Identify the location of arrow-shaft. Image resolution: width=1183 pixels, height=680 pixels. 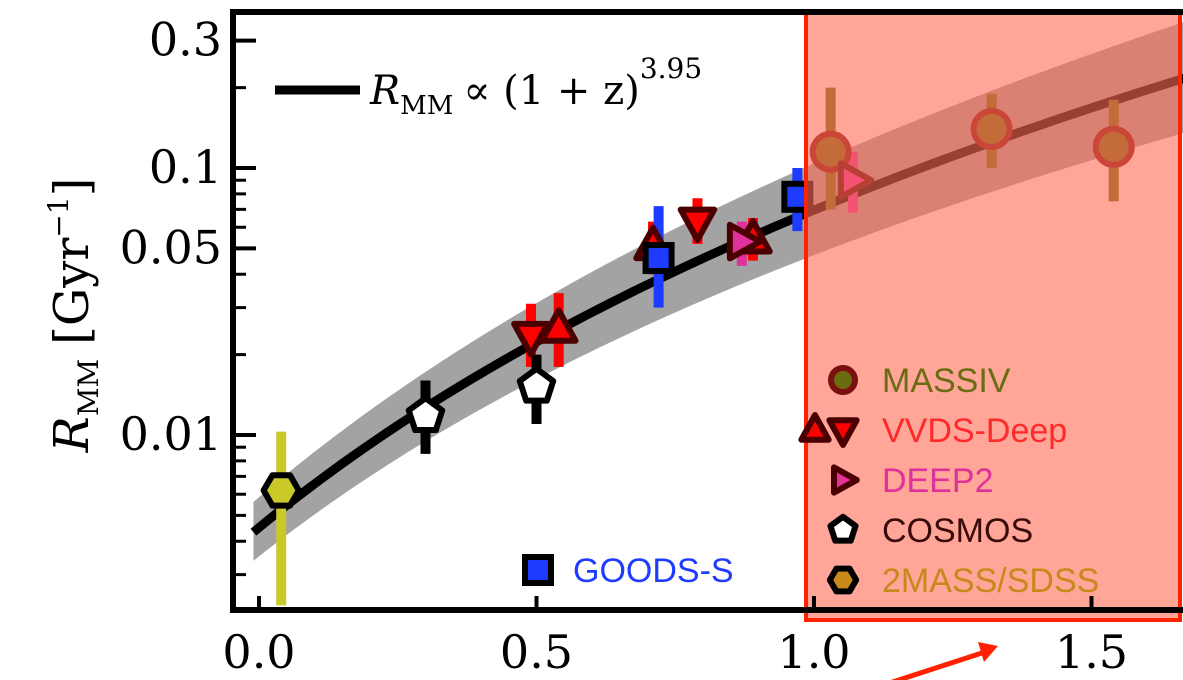
(938, 664).